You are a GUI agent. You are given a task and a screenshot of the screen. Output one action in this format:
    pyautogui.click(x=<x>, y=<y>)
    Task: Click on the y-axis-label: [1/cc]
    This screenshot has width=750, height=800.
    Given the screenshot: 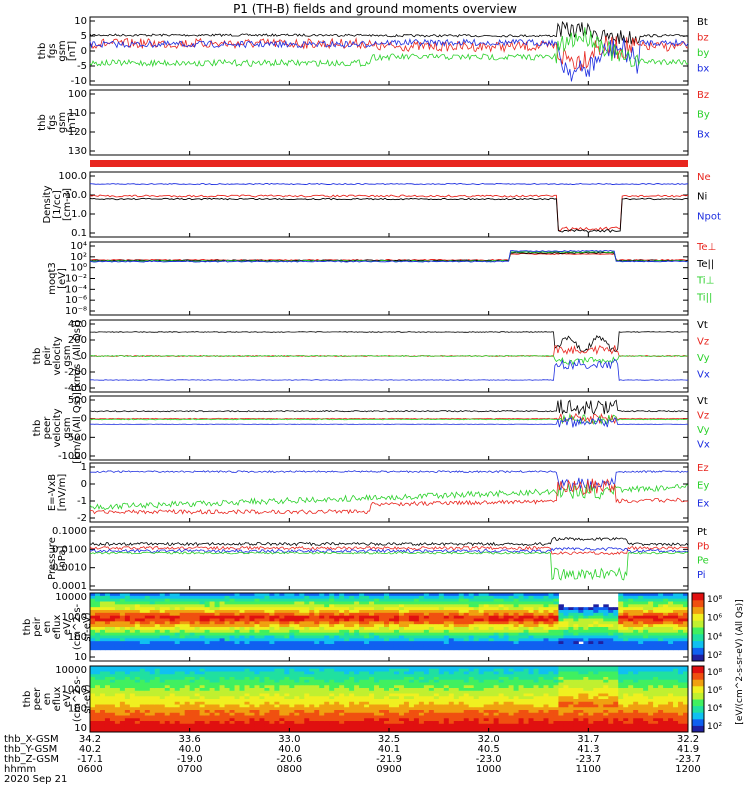 What is the action you would take?
    pyautogui.click(x=57, y=204)
    